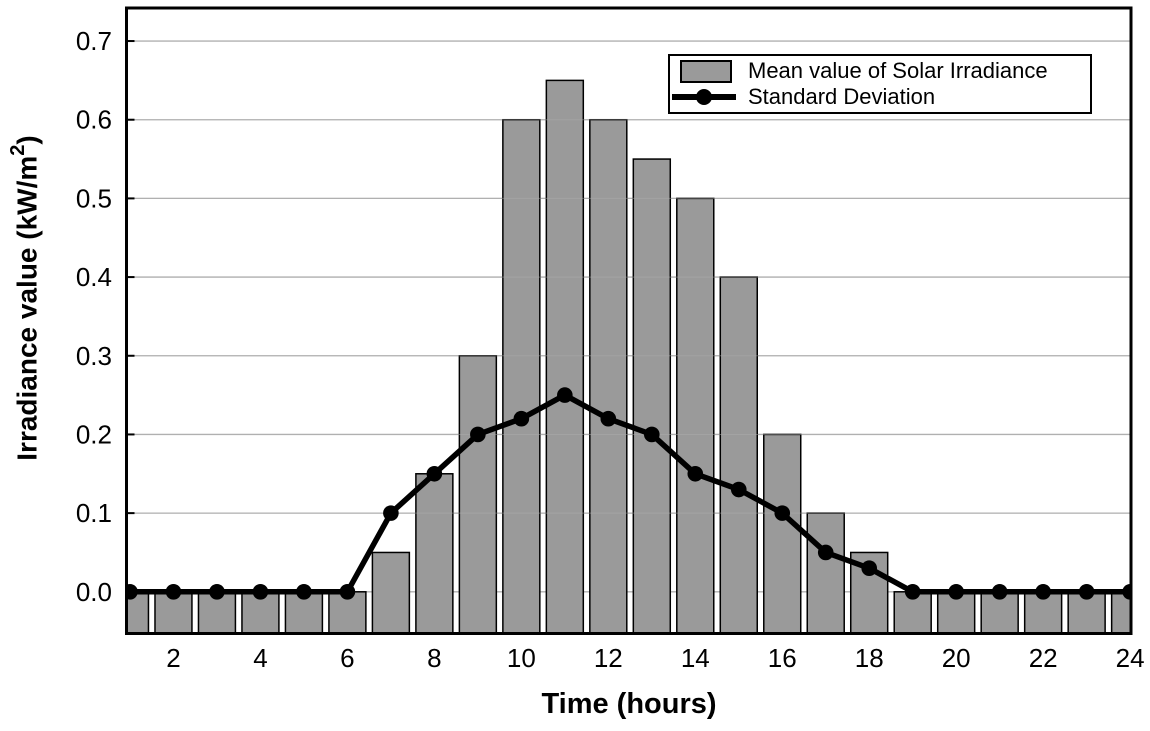 This screenshot has width=1150, height=731. What do you see at coordinates (94, 41) in the screenshot?
I see `y-tick-label: 0.7` at bounding box center [94, 41].